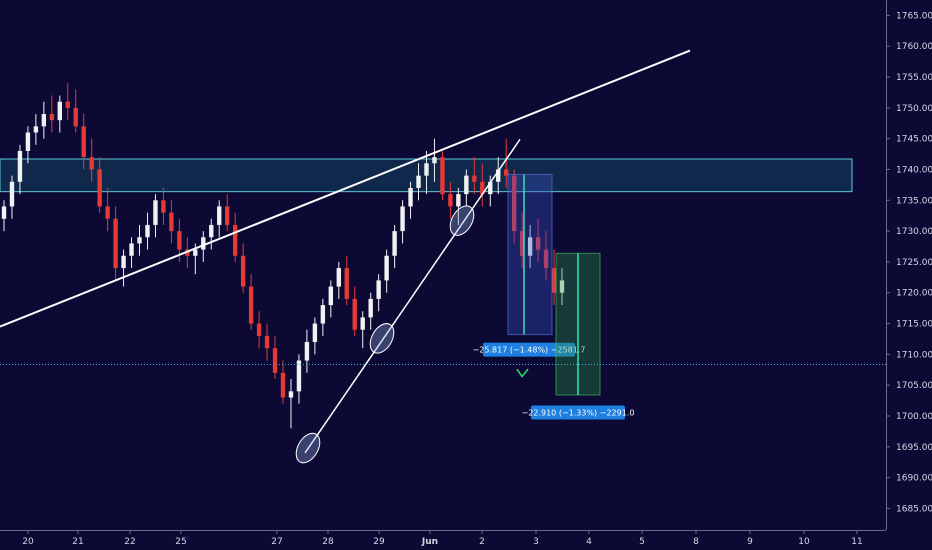 This screenshot has height=550, width=932. Describe the element at coordinates (914, 47) in the screenshot. I see `y-tick-label: 1760.000` at that location.